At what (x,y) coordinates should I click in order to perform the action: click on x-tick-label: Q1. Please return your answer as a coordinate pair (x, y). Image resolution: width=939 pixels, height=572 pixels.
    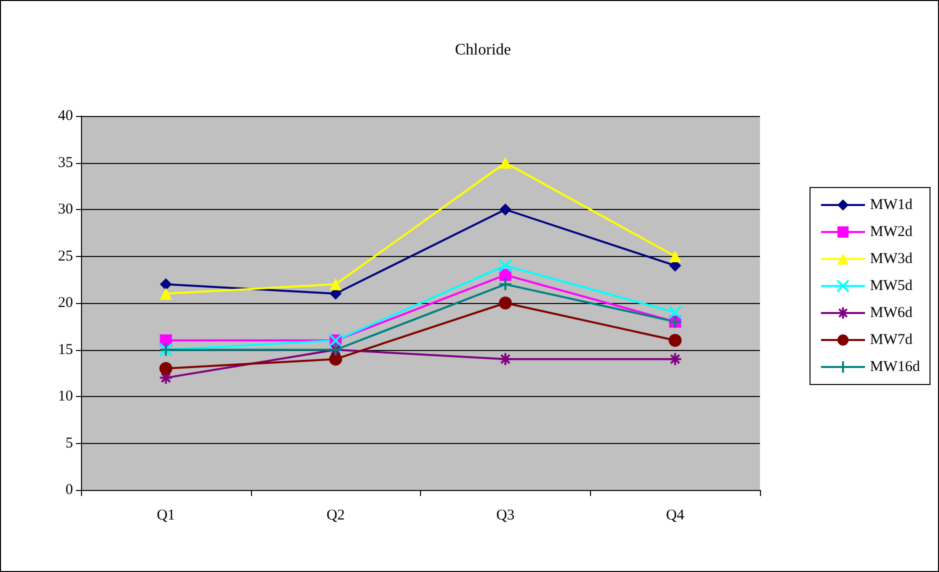
    Looking at the image, I should click on (166, 516).